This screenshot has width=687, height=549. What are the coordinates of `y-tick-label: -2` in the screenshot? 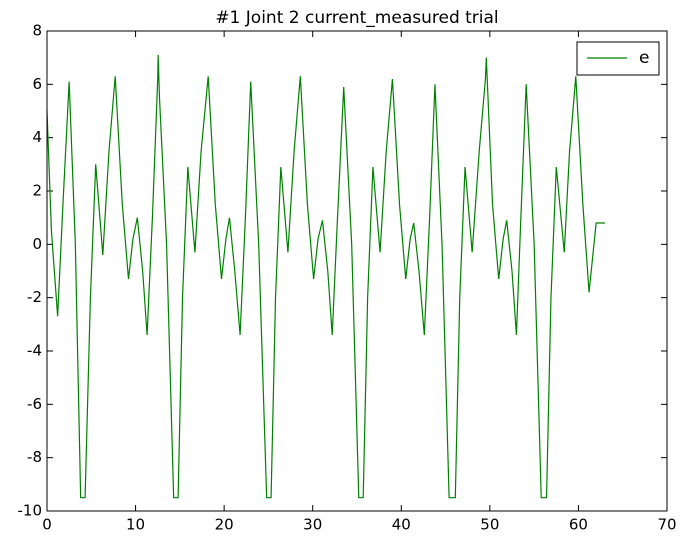 It's located at (34, 297).